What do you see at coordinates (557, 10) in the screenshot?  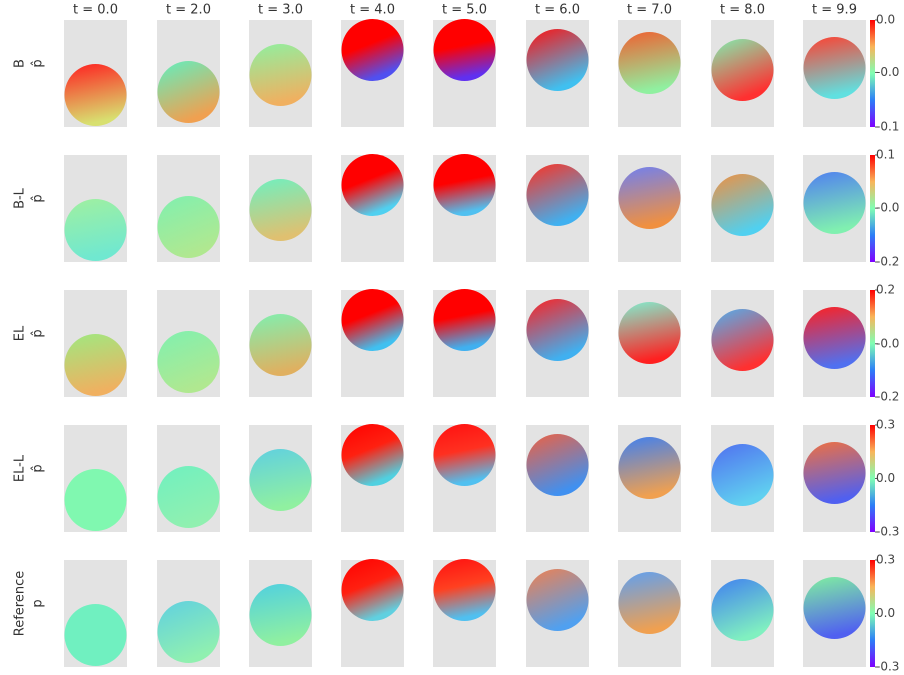 I see `column-title: t = 6.0` at bounding box center [557, 10].